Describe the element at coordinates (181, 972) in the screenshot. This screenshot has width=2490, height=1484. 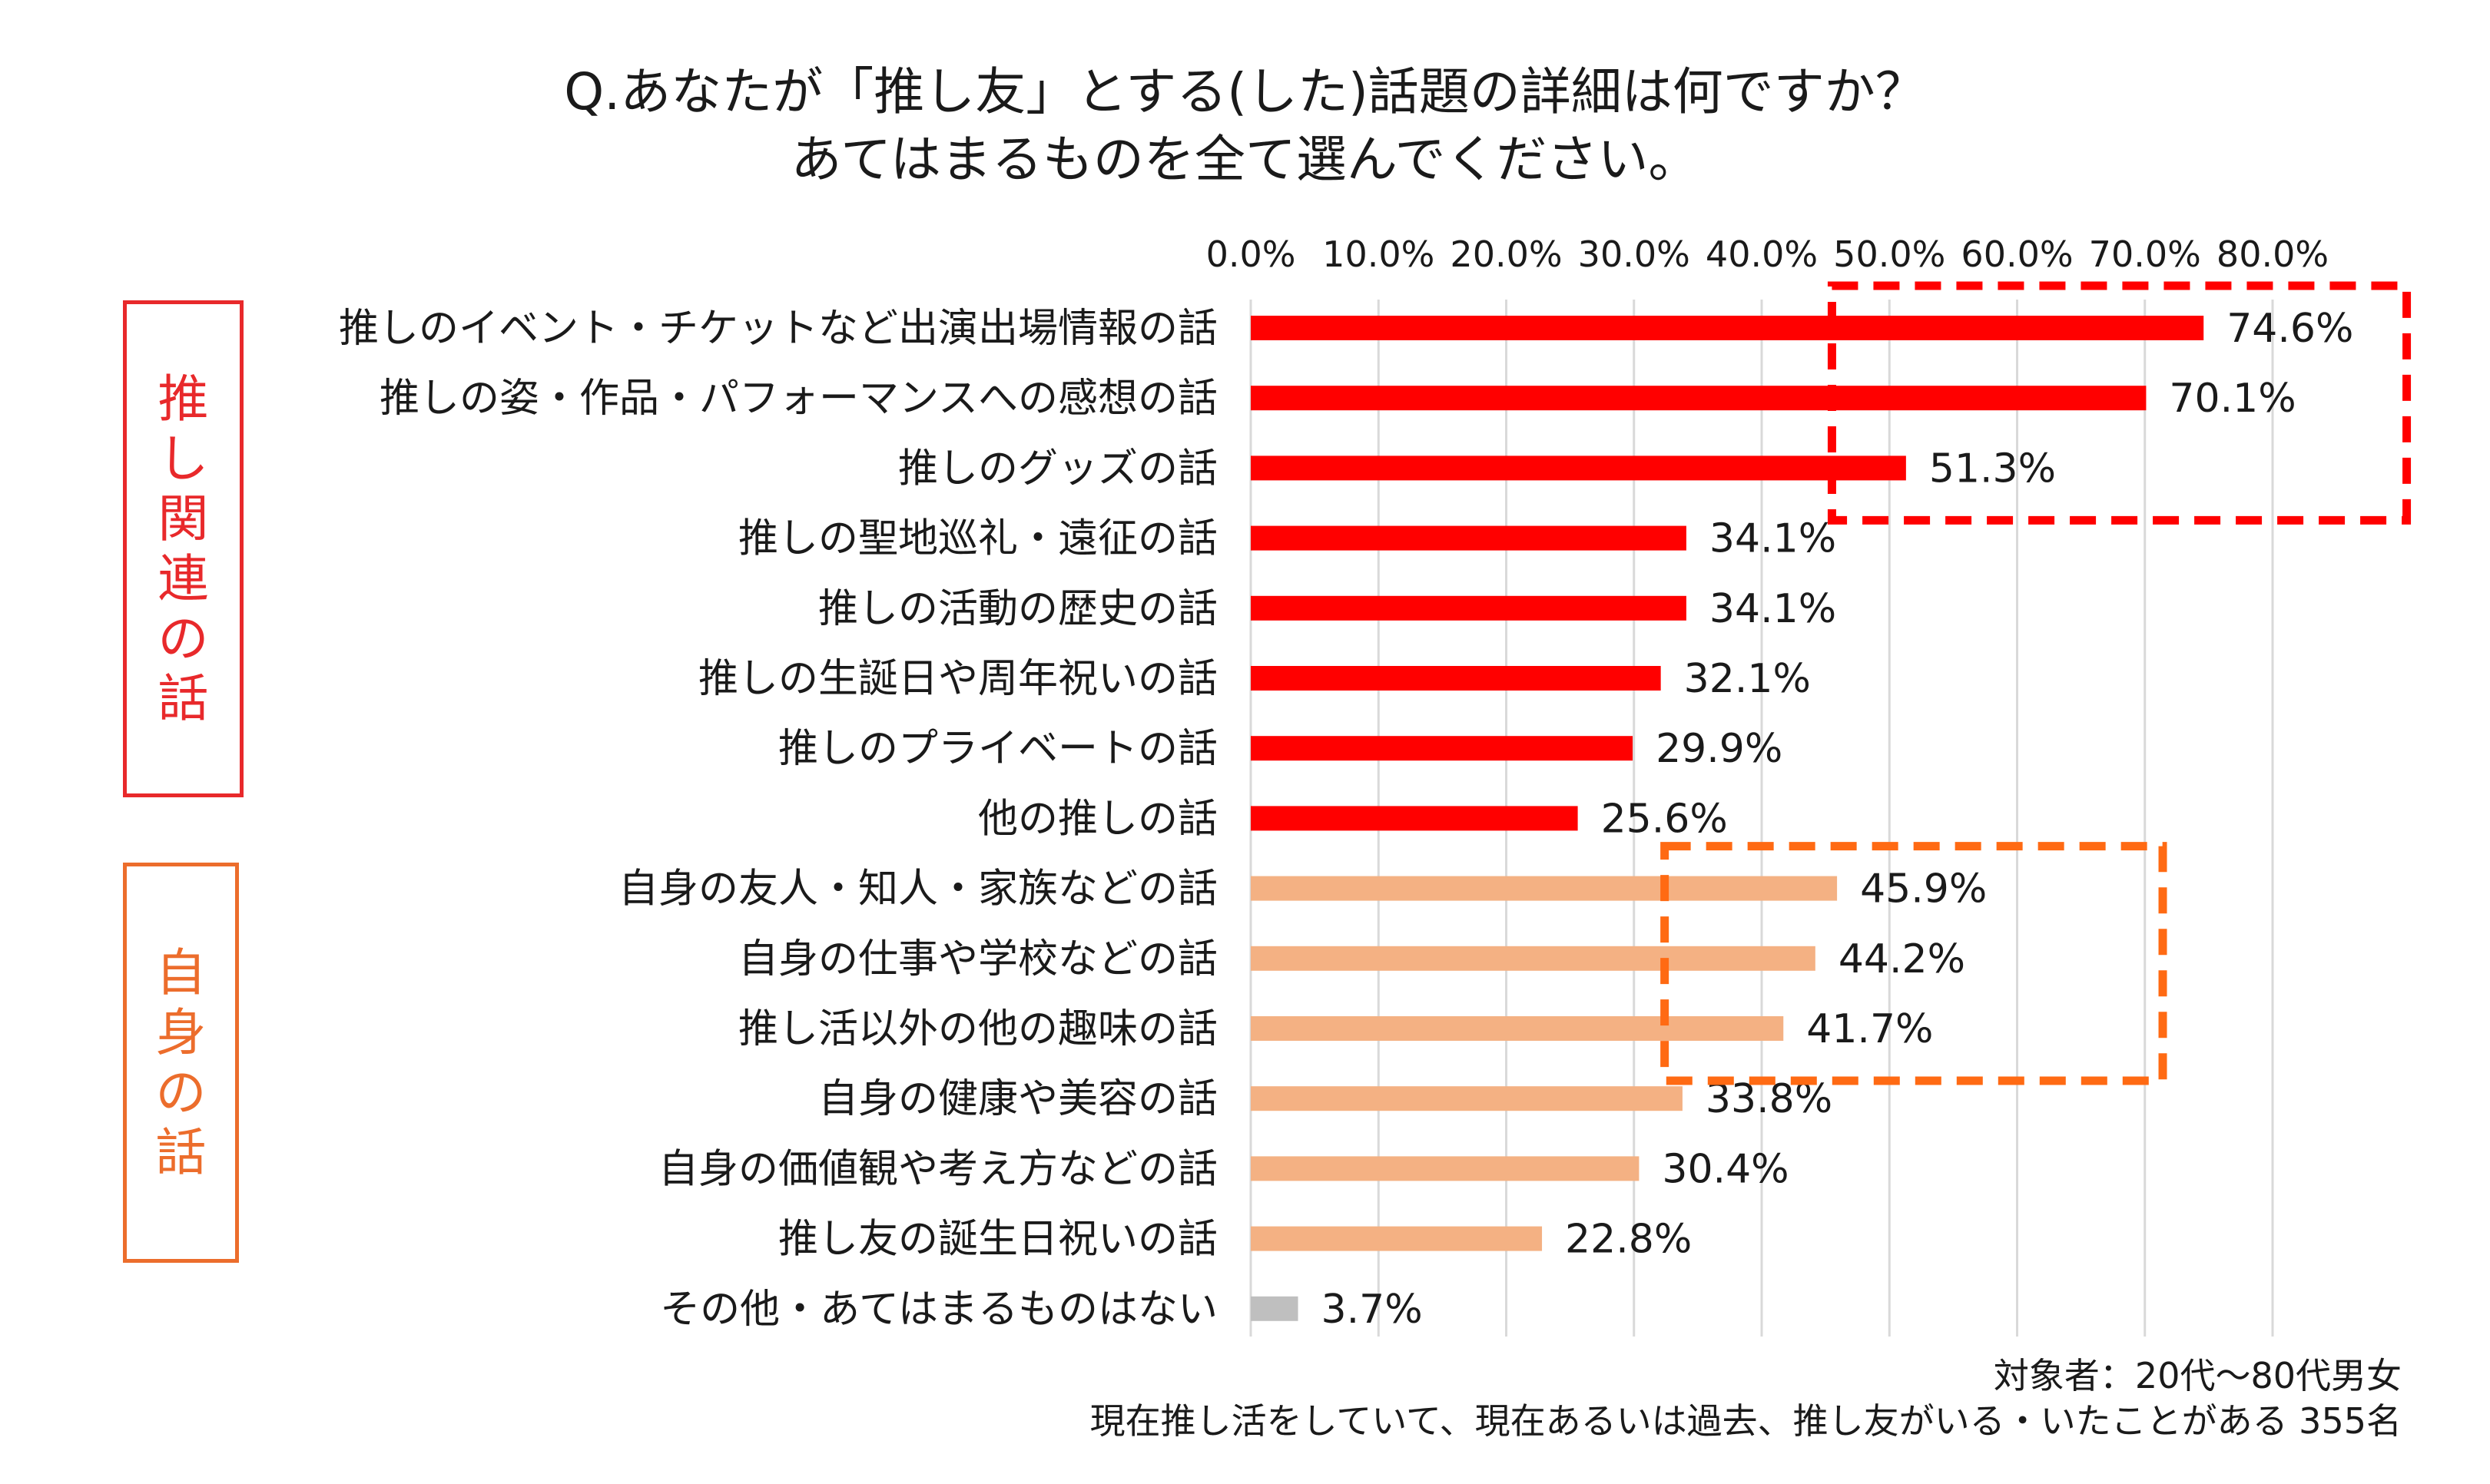
I see `group-label-self-char: 自` at that location.